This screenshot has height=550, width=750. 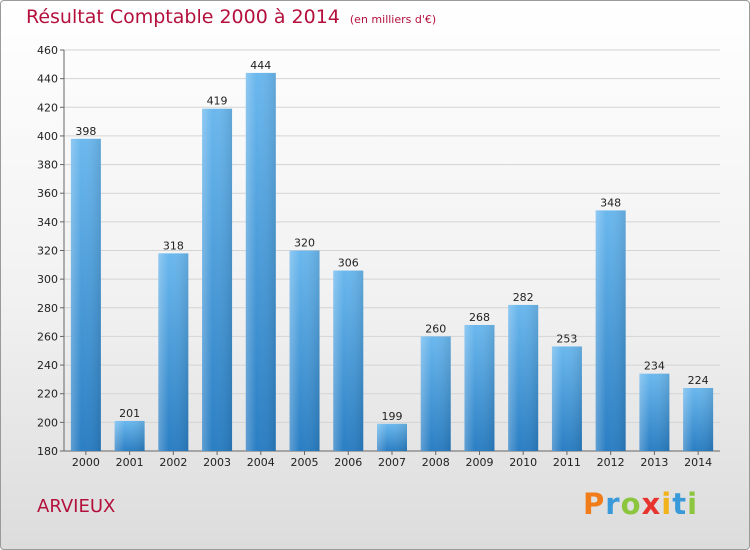 What do you see at coordinates (47, 165) in the screenshot?
I see `y-tick-label: 380` at bounding box center [47, 165].